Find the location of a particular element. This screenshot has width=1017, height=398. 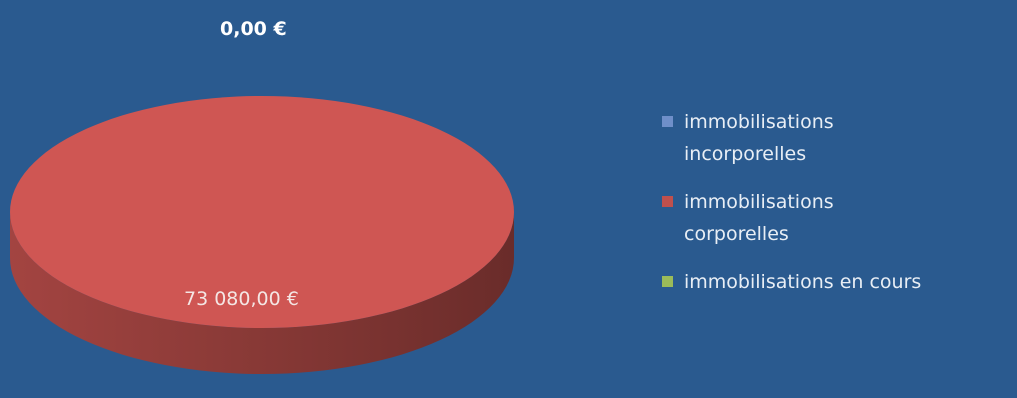

legend-swatch-corporelles is located at coordinates (667, 201).